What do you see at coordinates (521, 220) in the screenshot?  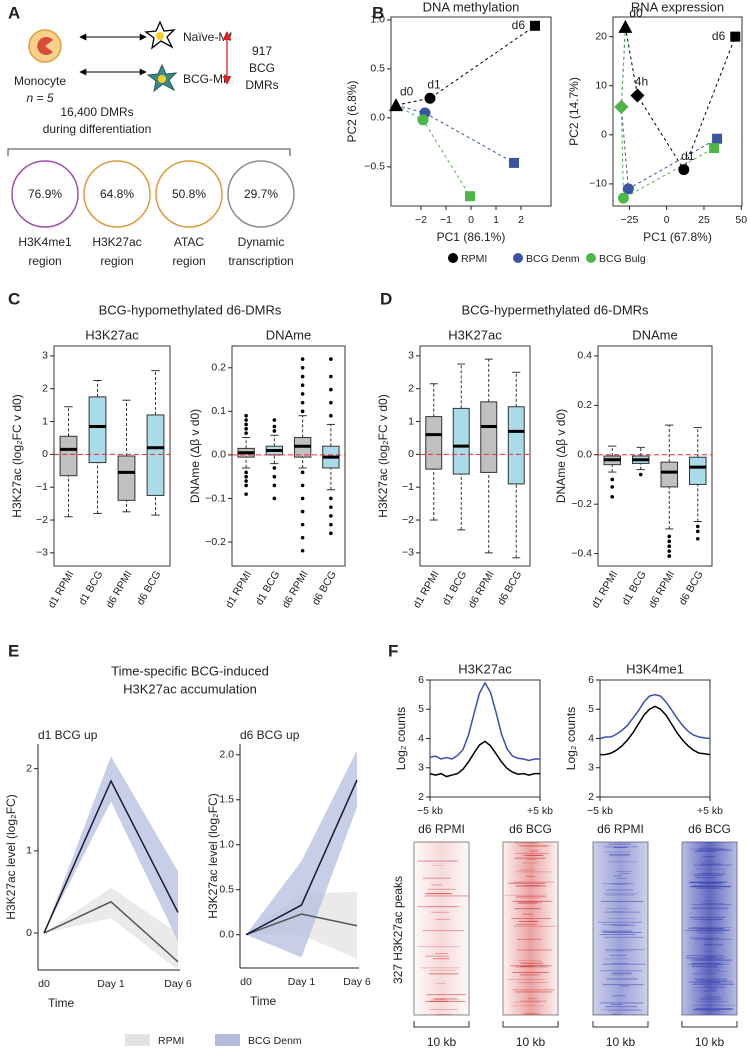 I see `x-tick-label: 2` at bounding box center [521, 220].